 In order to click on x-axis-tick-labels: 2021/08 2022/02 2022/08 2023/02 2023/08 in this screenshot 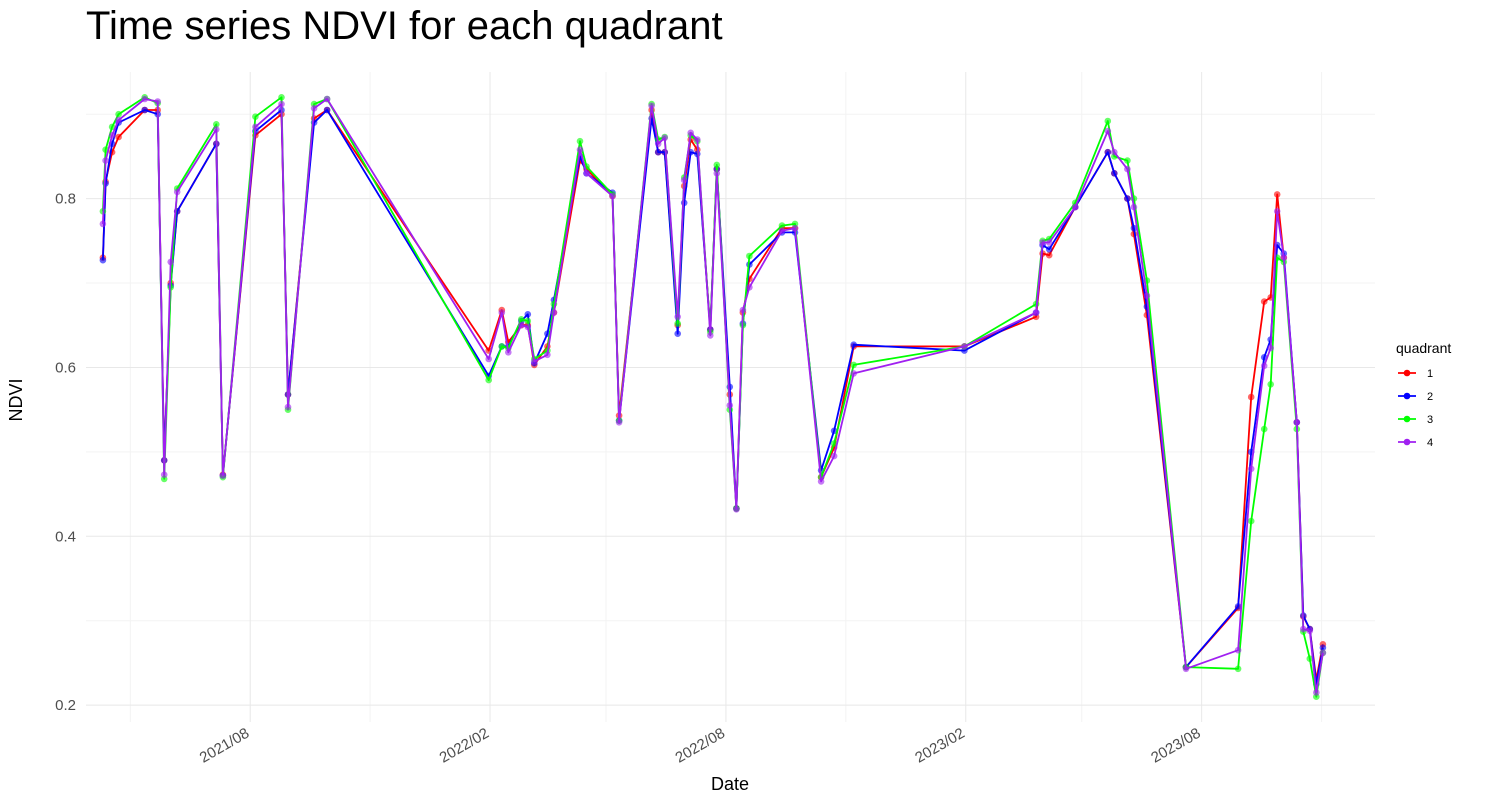, I will do `click(700, 746)`.